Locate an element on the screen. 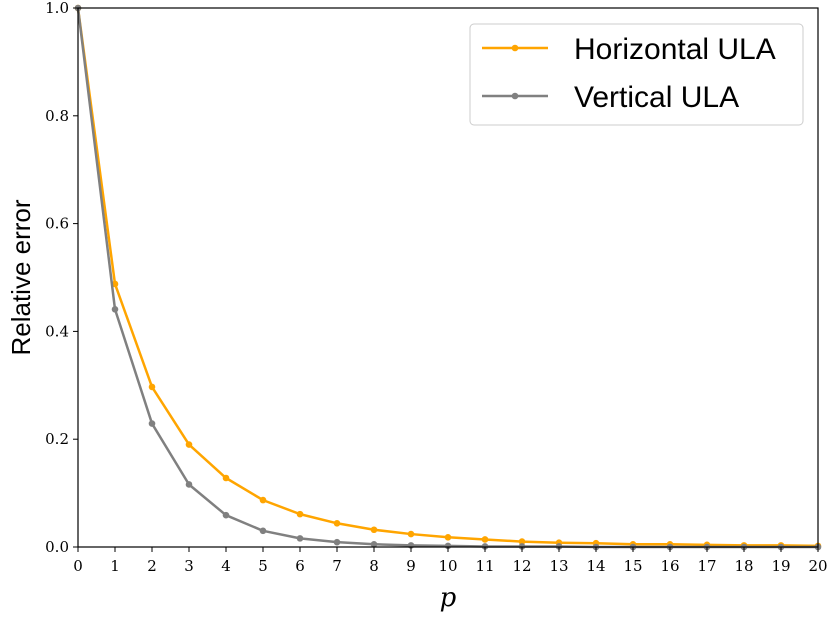 The image size is (830, 617). legend-label: Vertical ULA is located at coordinates (656, 97).